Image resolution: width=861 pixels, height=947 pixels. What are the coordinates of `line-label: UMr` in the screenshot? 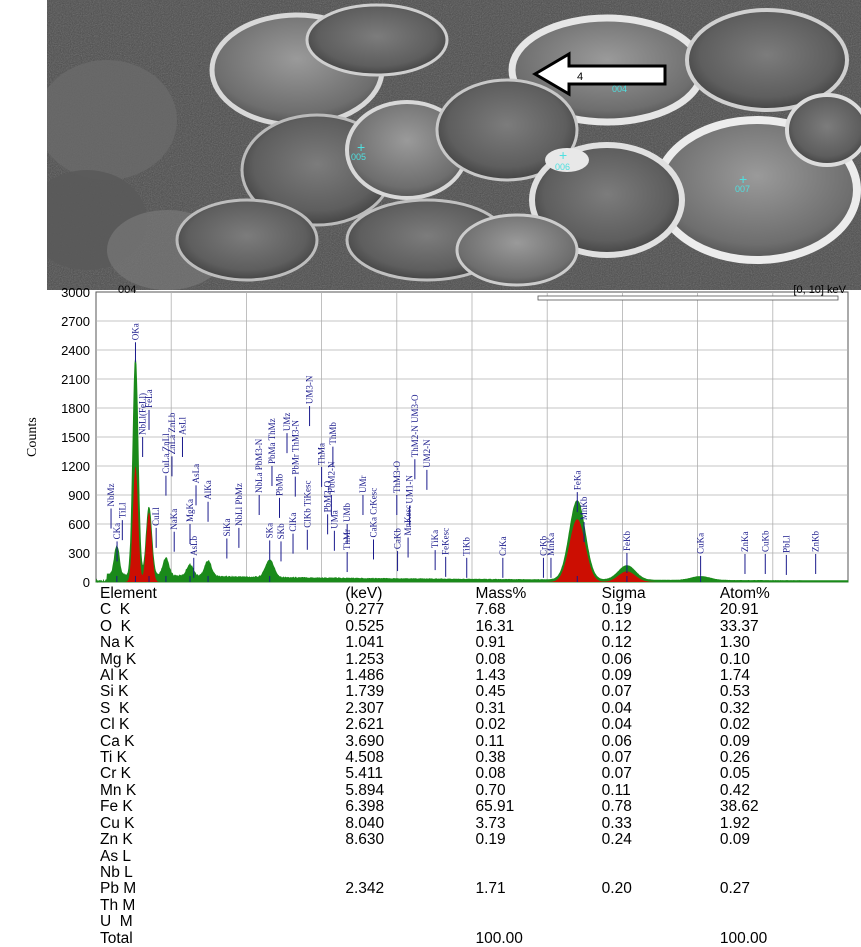 It's located at (363, 484).